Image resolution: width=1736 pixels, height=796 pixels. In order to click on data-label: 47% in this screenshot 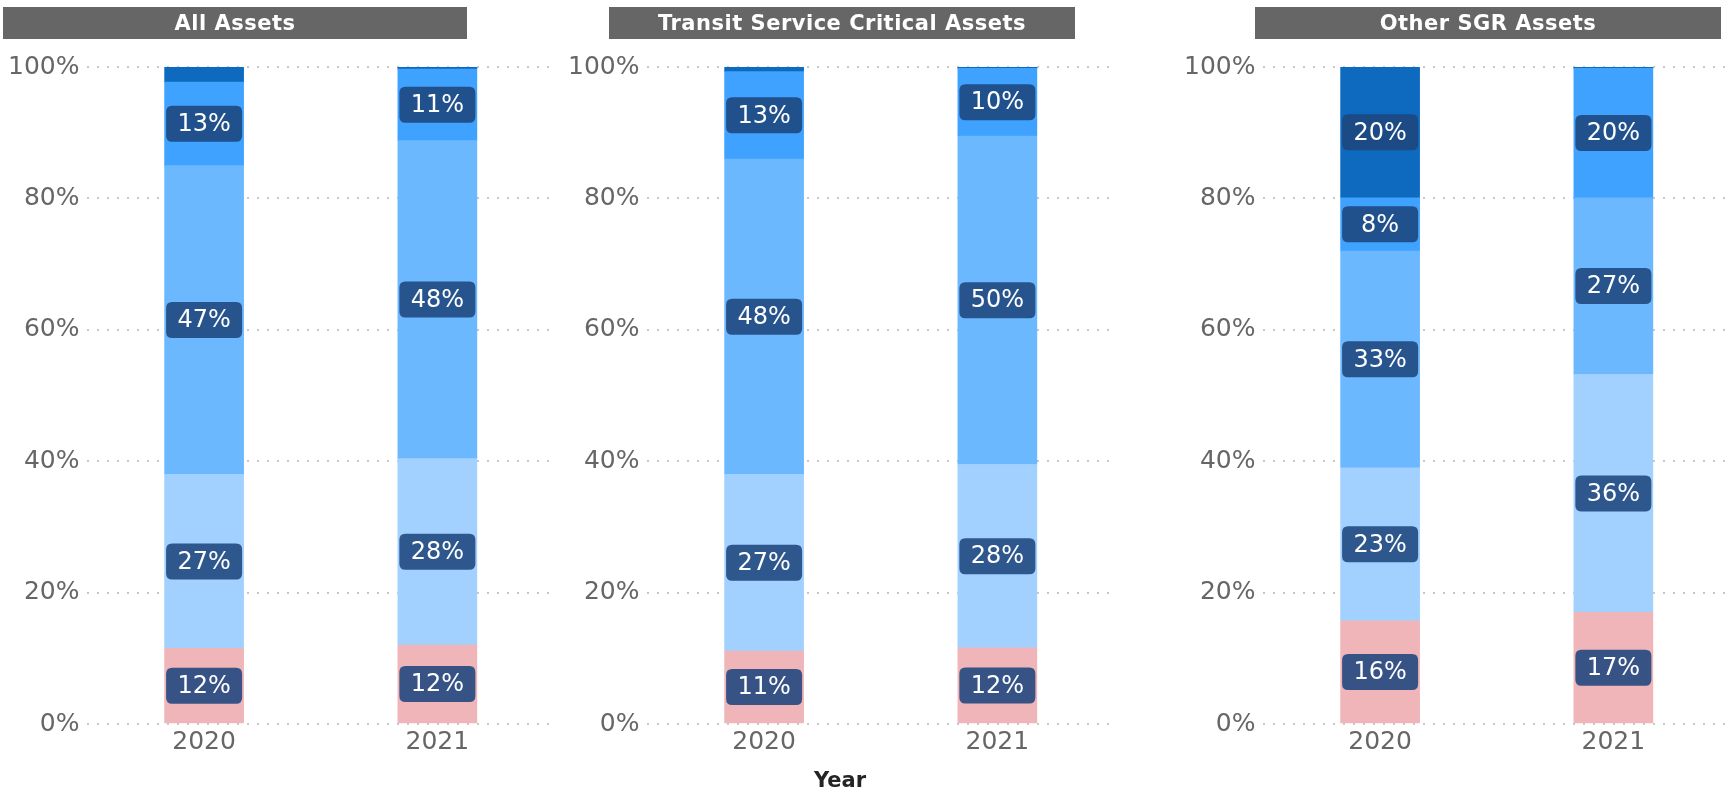, I will do `click(204, 319)`.